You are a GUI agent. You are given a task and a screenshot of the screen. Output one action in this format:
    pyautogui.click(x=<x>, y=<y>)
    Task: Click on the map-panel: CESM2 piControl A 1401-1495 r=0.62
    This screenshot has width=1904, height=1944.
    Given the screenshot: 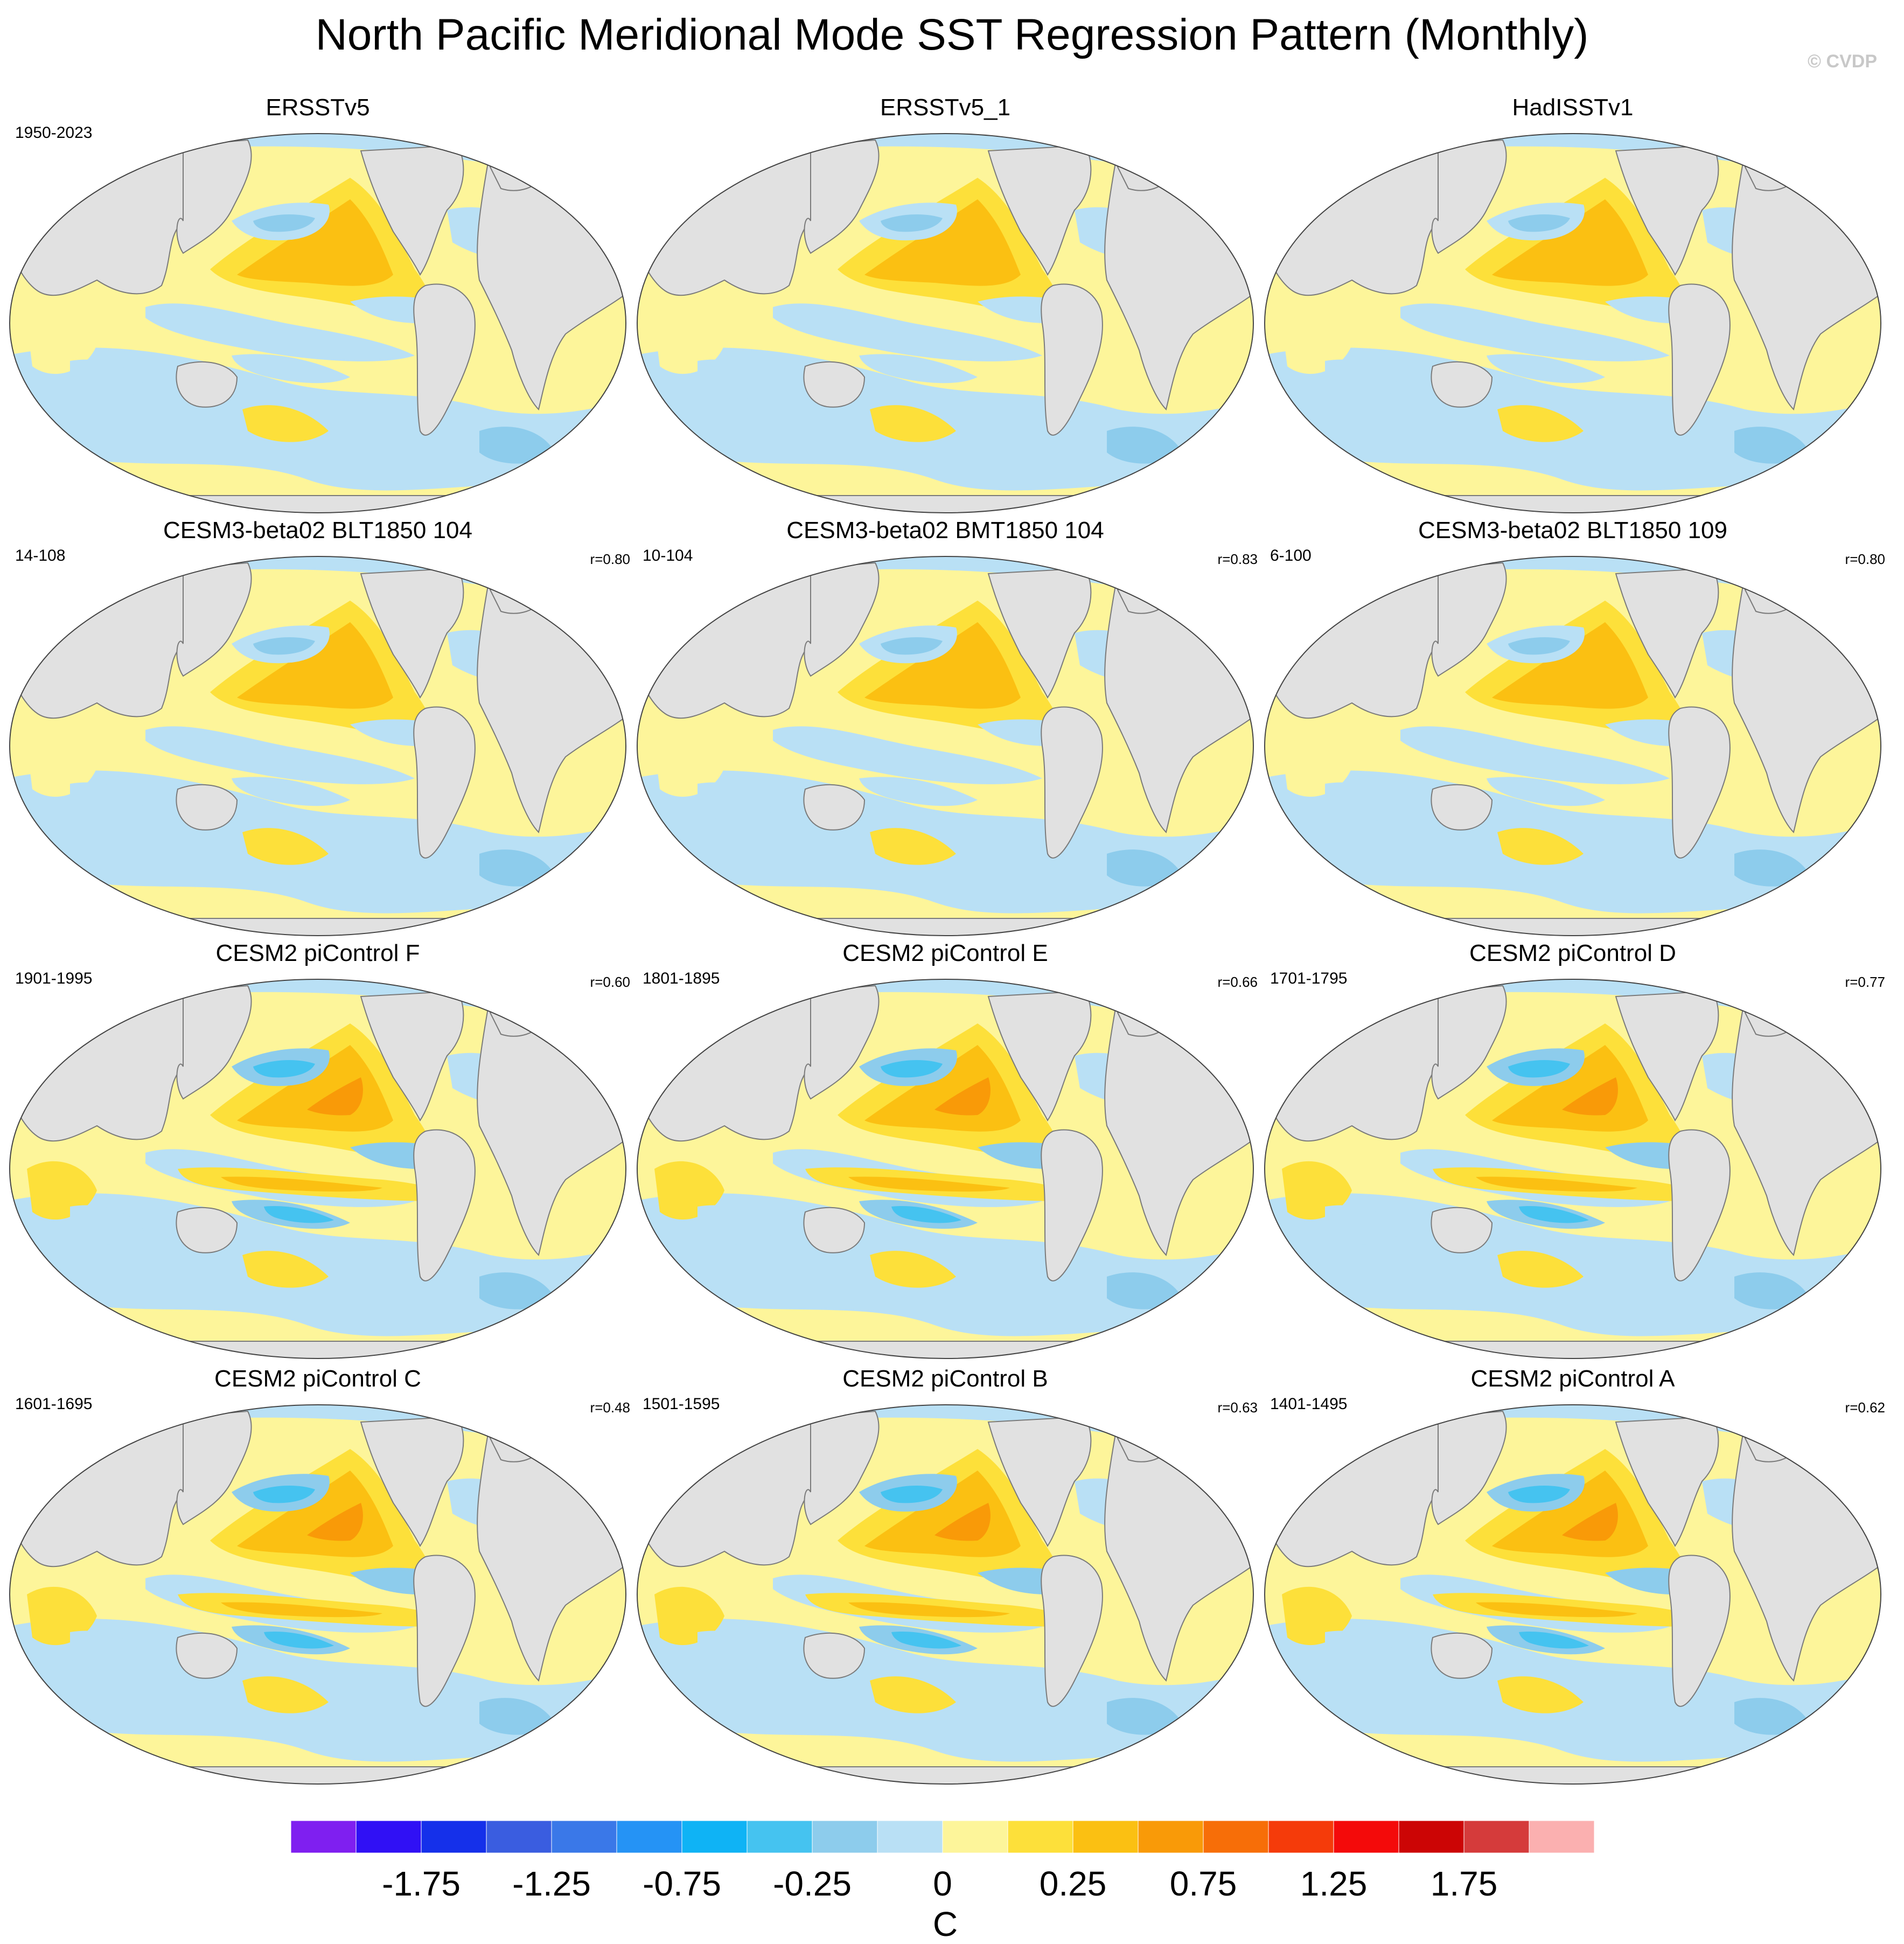 What is the action you would take?
    pyautogui.click(x=1572, y=1575)
    